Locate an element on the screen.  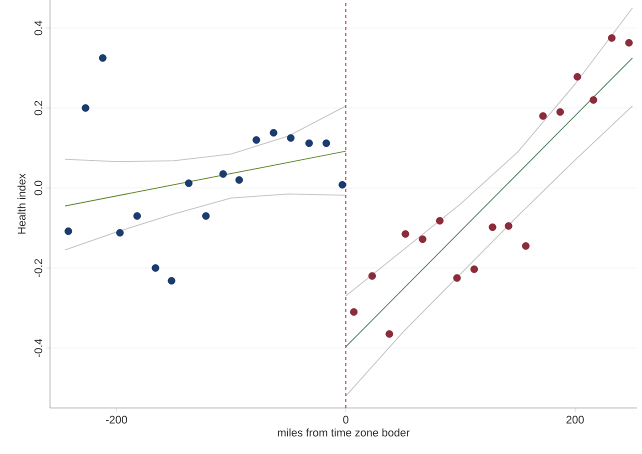
y-tick-label: 0.4 is located at coordinates (38, 28).